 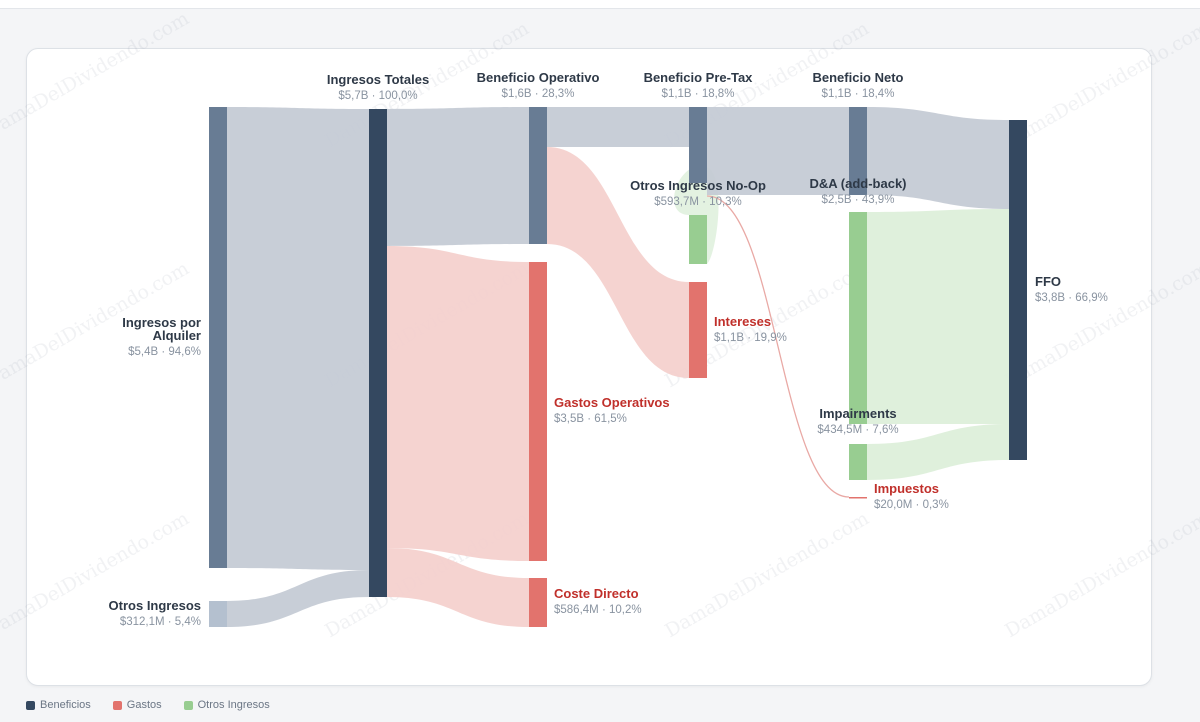 I want to click on label-name-impairments: Impairments, so click(x=857, y=413).